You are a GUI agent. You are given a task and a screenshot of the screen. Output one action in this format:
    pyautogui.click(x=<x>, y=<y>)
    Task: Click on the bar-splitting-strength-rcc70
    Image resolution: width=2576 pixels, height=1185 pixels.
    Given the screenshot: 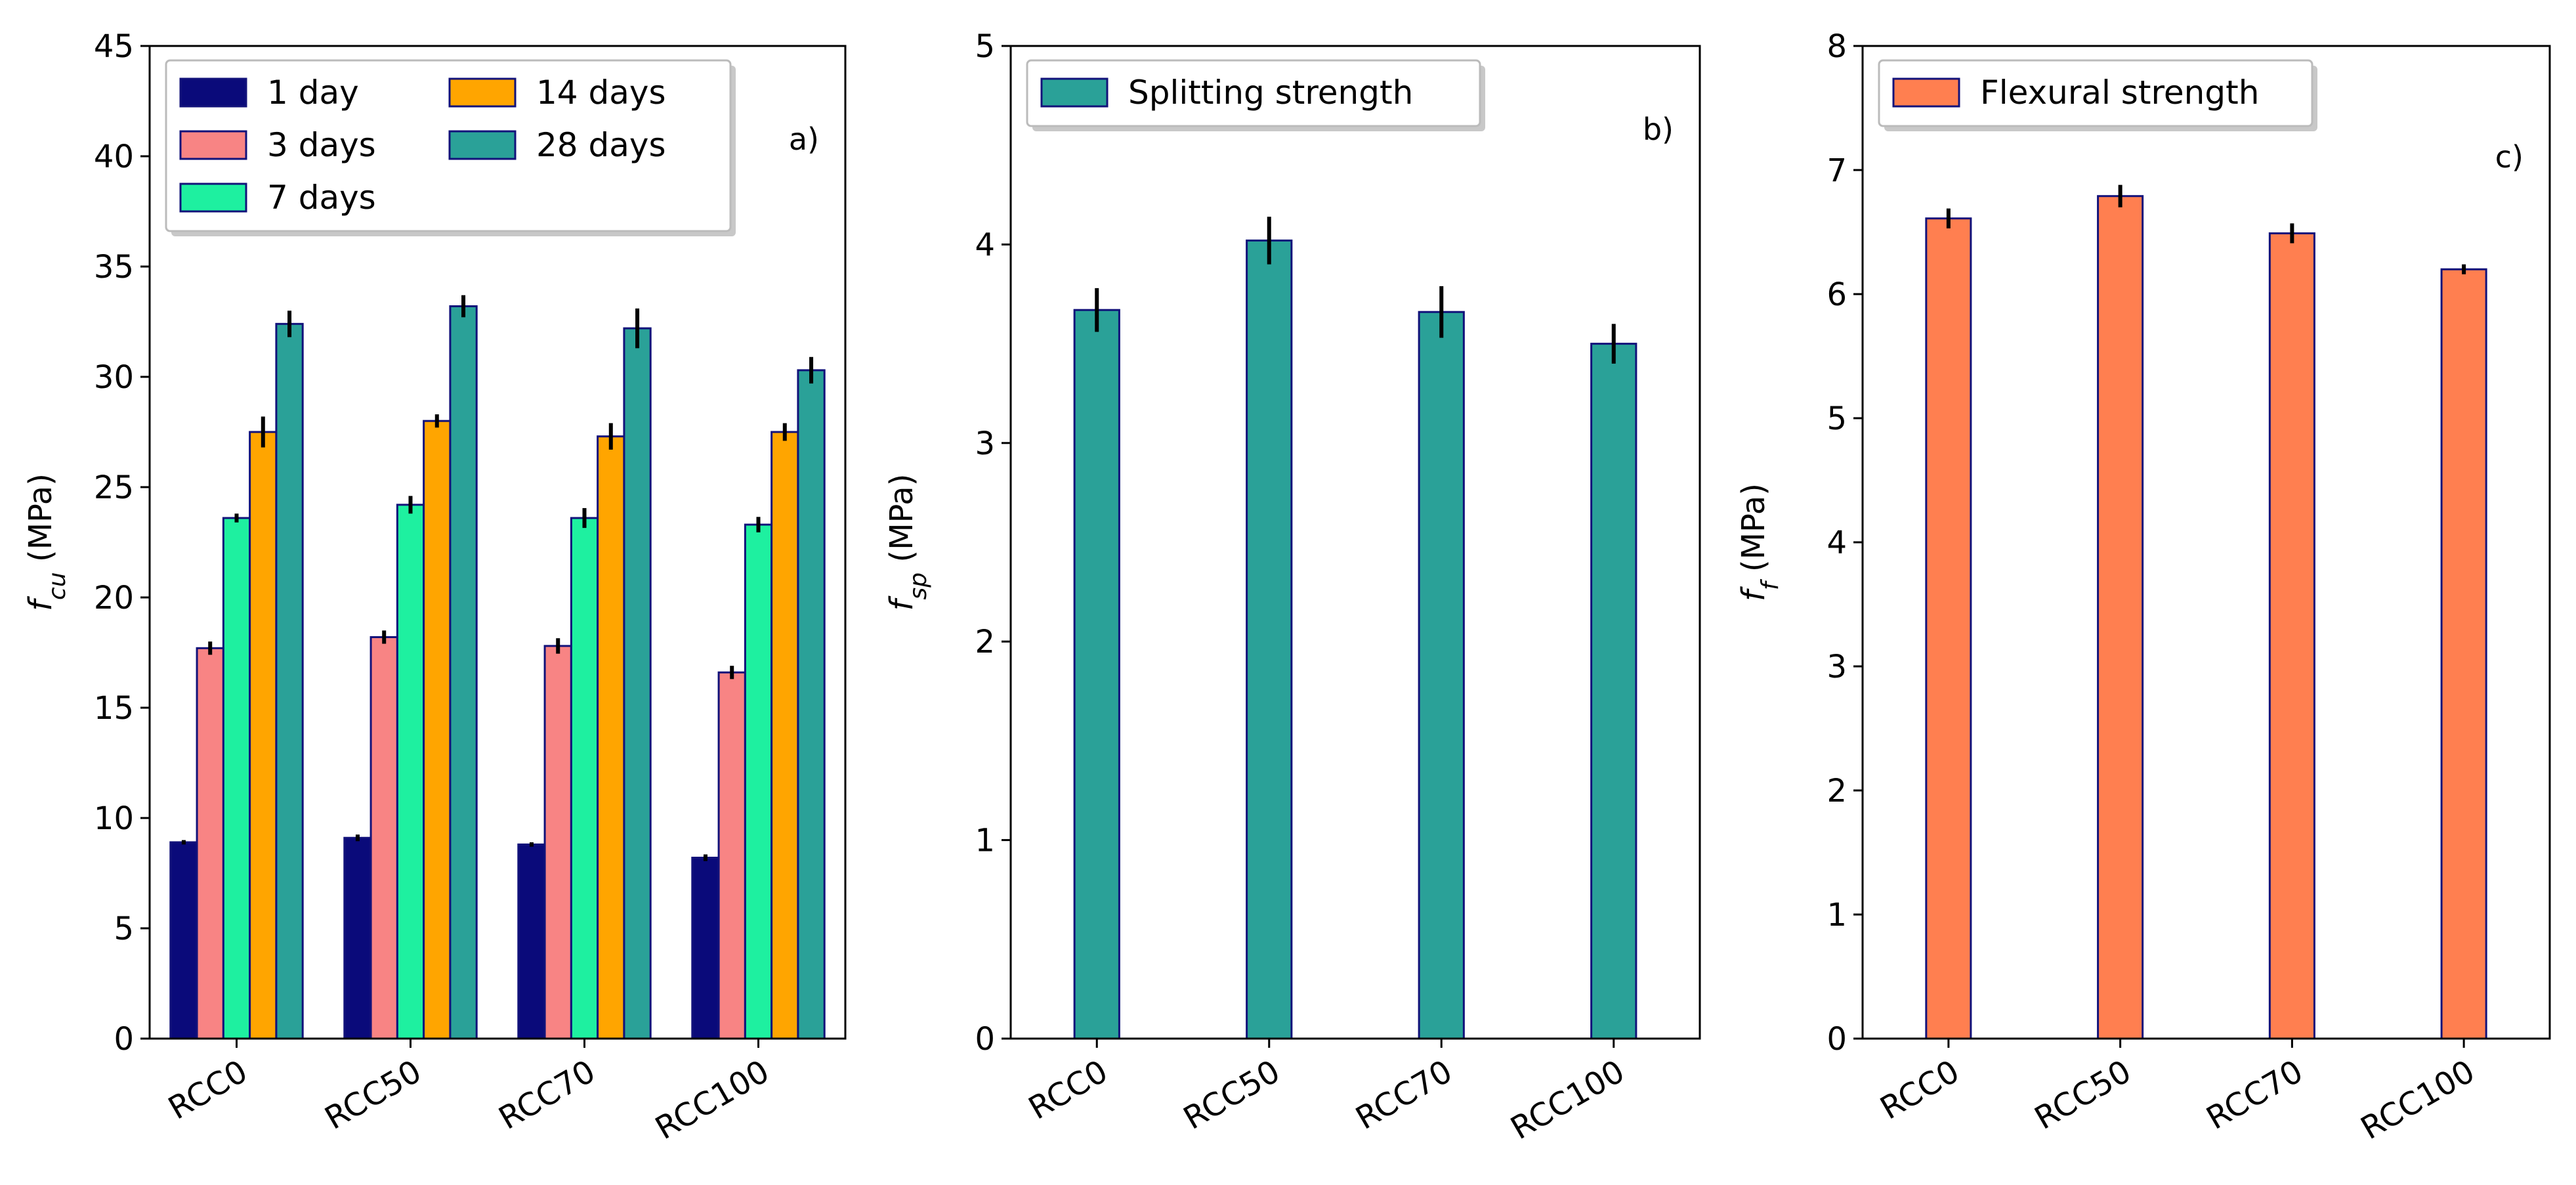 What is the action you would take?
    pyautogui.click(x=1441, y=675)
    